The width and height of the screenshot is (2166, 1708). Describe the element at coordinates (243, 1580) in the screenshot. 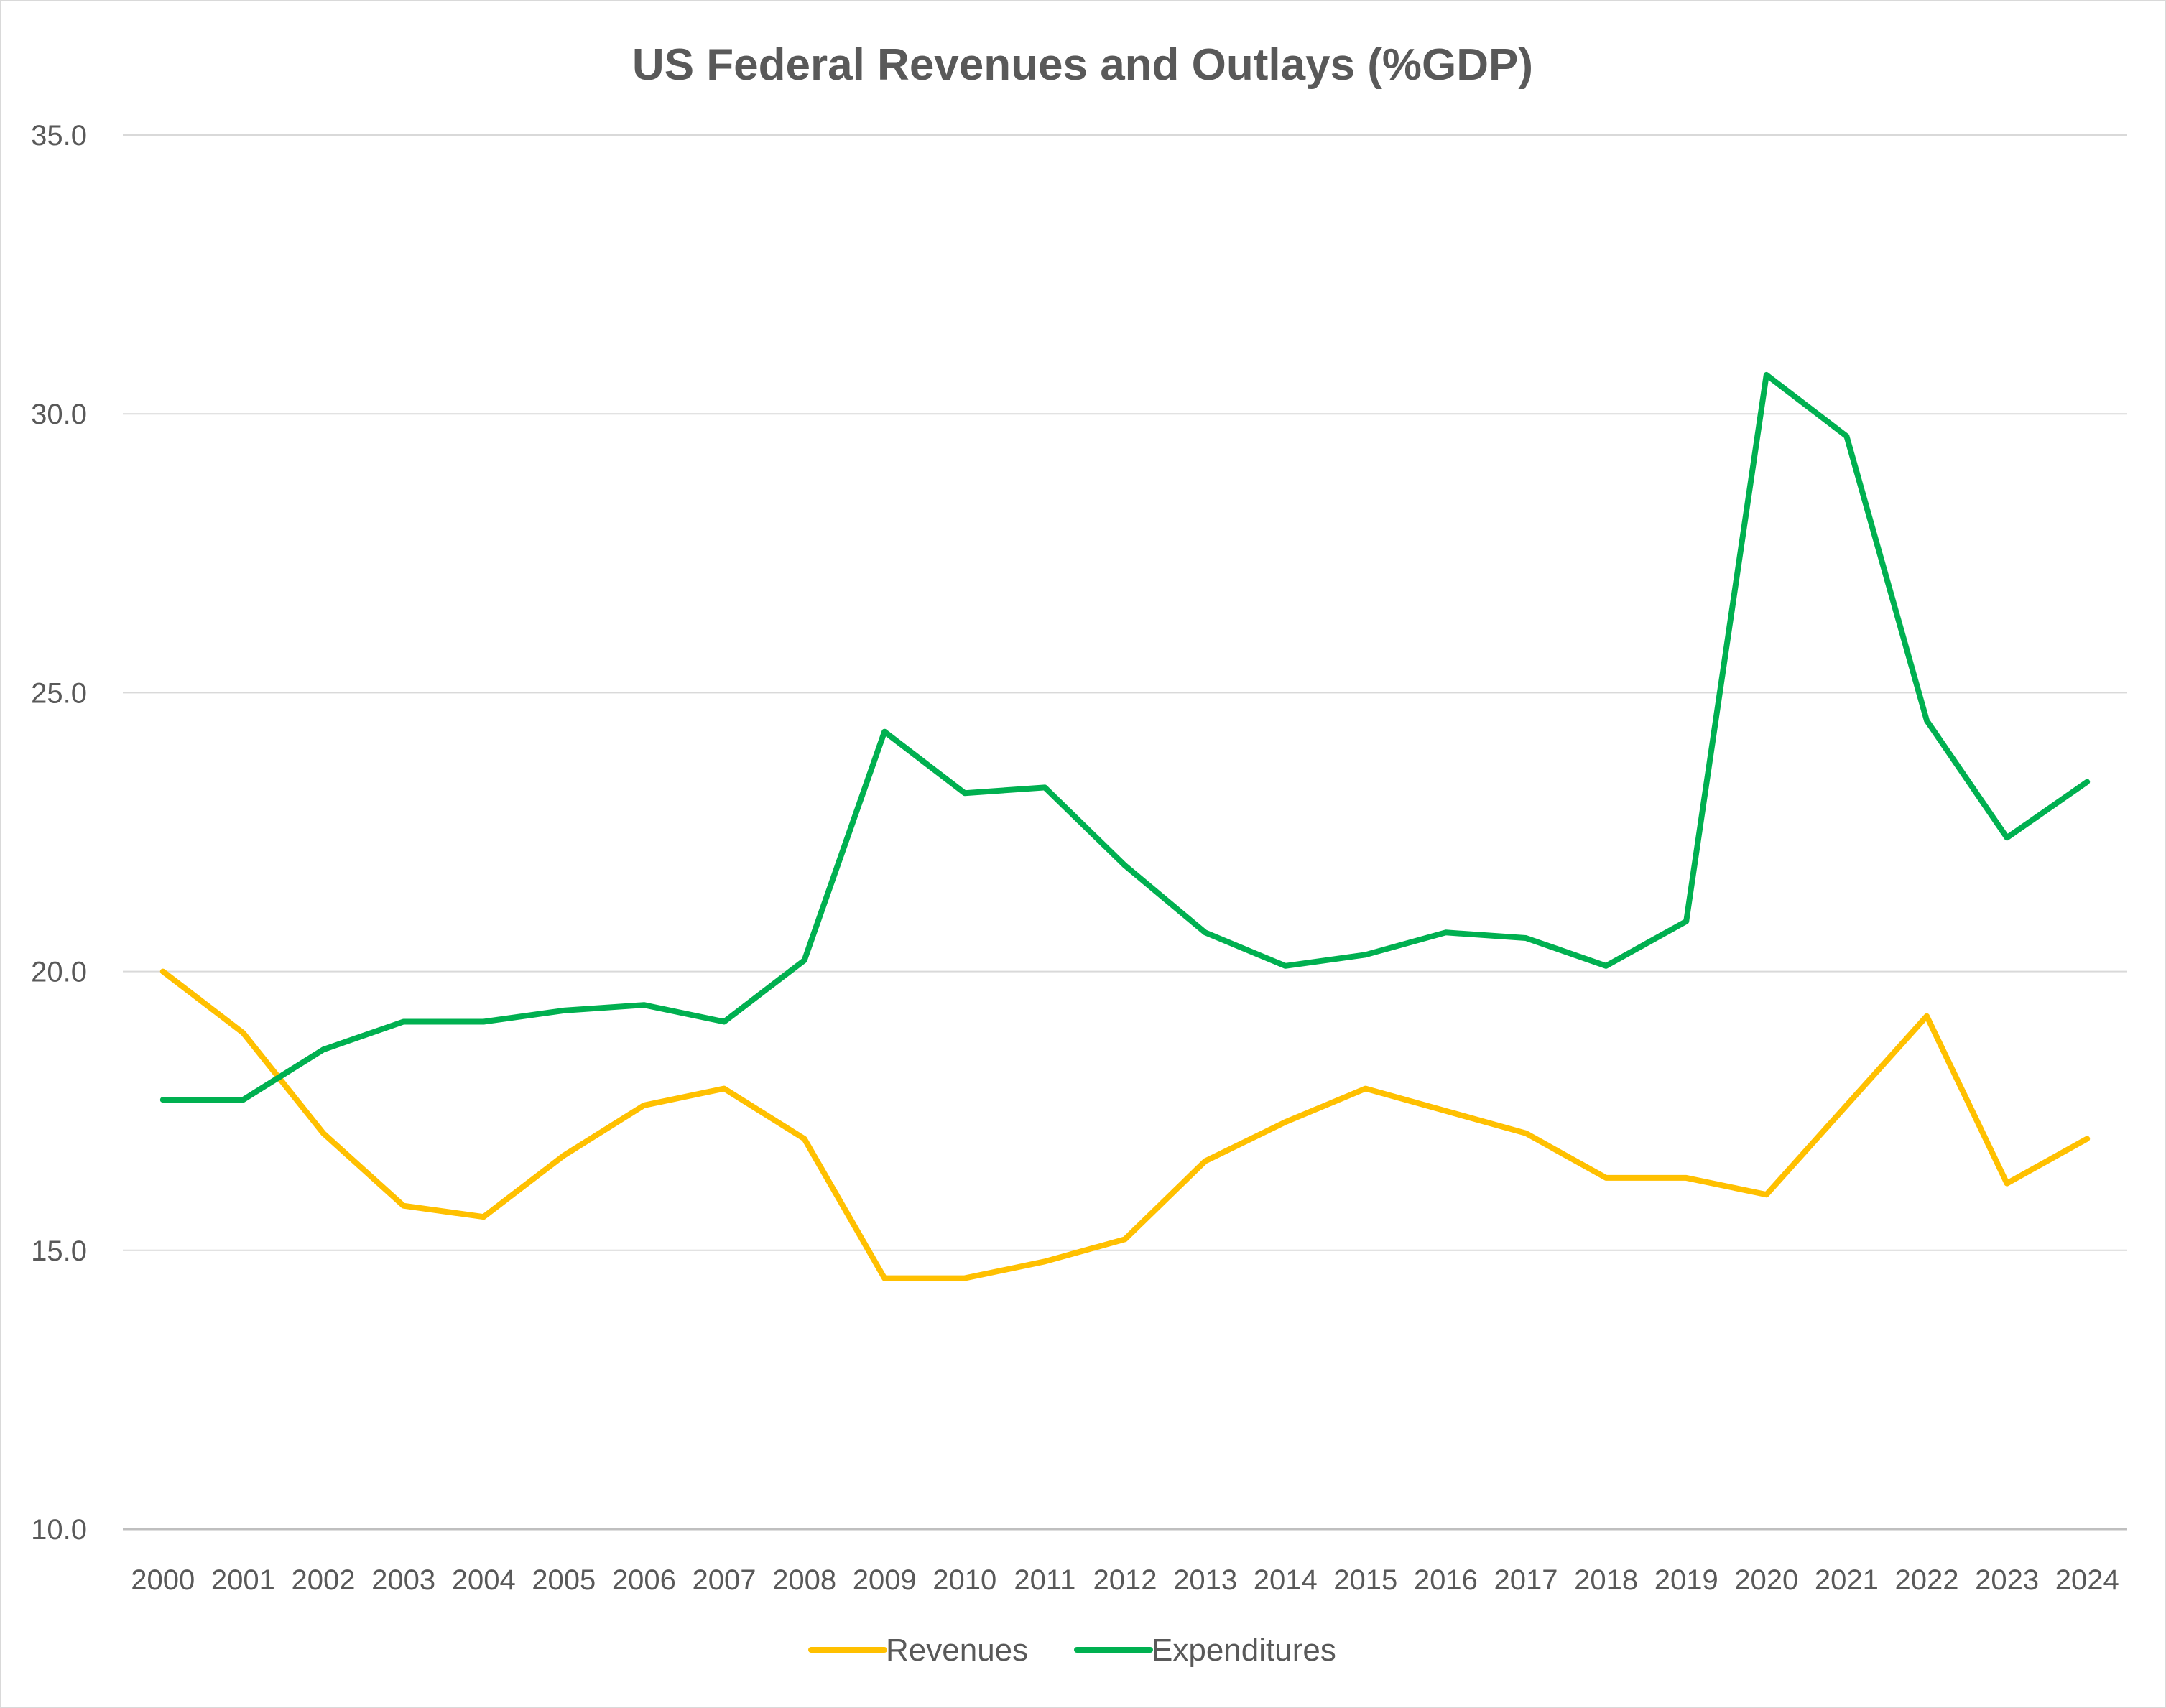

I see `x-tick-label: 2001` at that location.